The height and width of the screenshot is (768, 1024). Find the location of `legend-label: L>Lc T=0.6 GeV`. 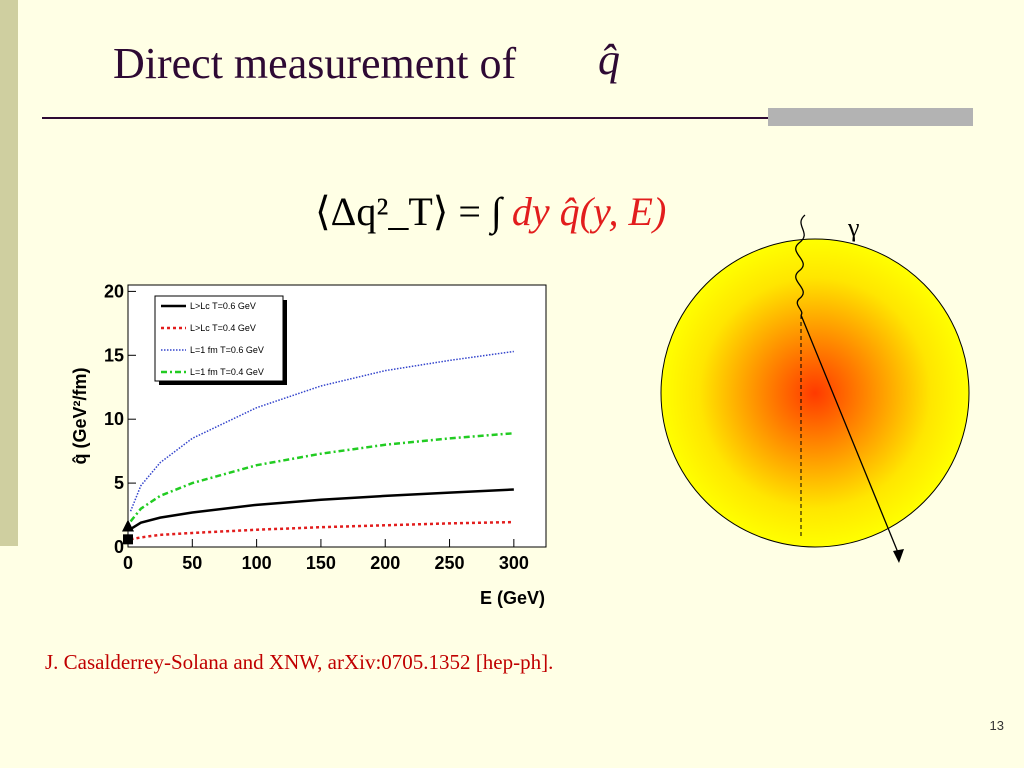

legend-label: L>Lc T=0.6 GeV is located at coordinates (223, 306).